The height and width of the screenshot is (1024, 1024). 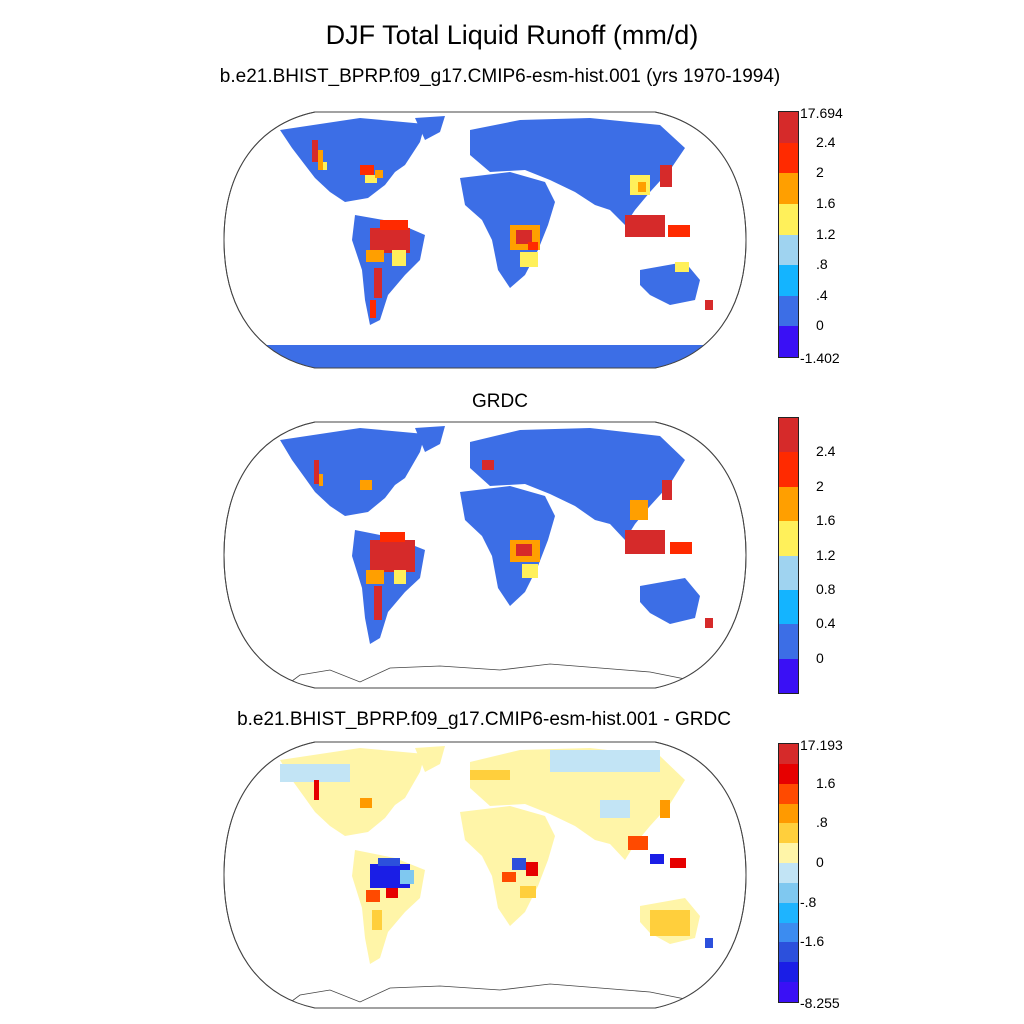 I want to click on colorbar-label: 17.193, so click(x=821, y=745).